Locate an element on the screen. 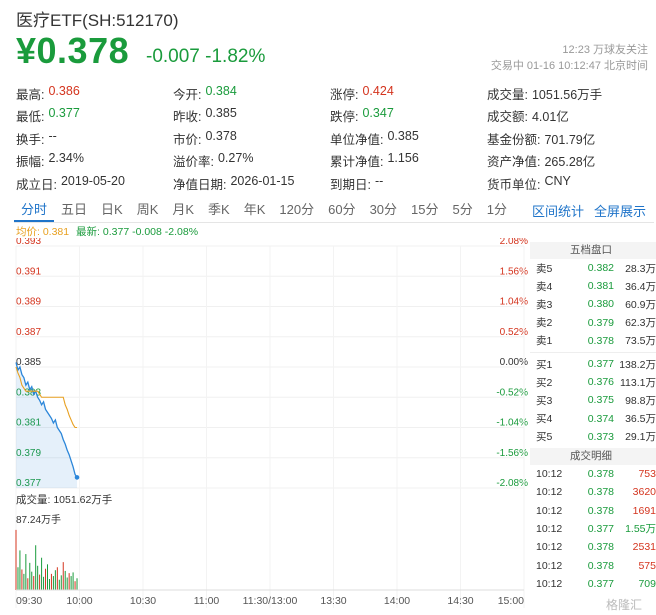 The width and height of the screenshot is (656, 615). ask-row: 卖3 0.380 60.9万 is located at coordinates (593, 304).